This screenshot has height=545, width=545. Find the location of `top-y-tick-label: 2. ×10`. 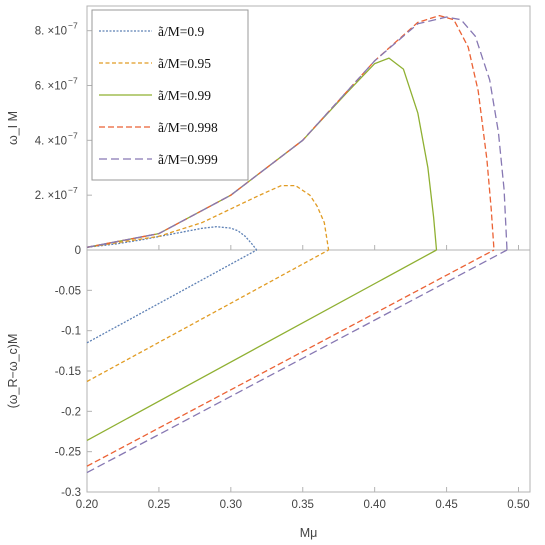

top-y-tick-label: 2. ×10 is located at coordinates (51, 196).